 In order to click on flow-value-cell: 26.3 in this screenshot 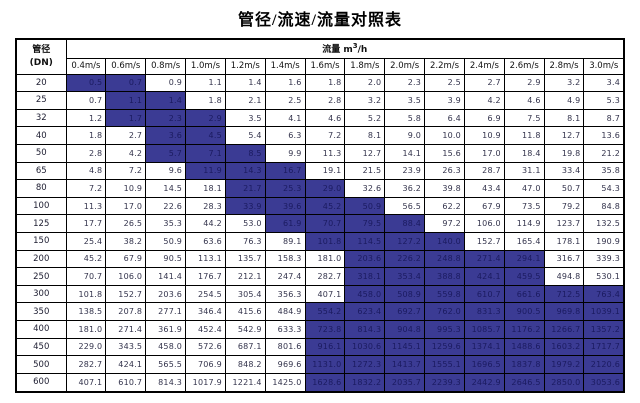, I will do `click(444, 171)`.